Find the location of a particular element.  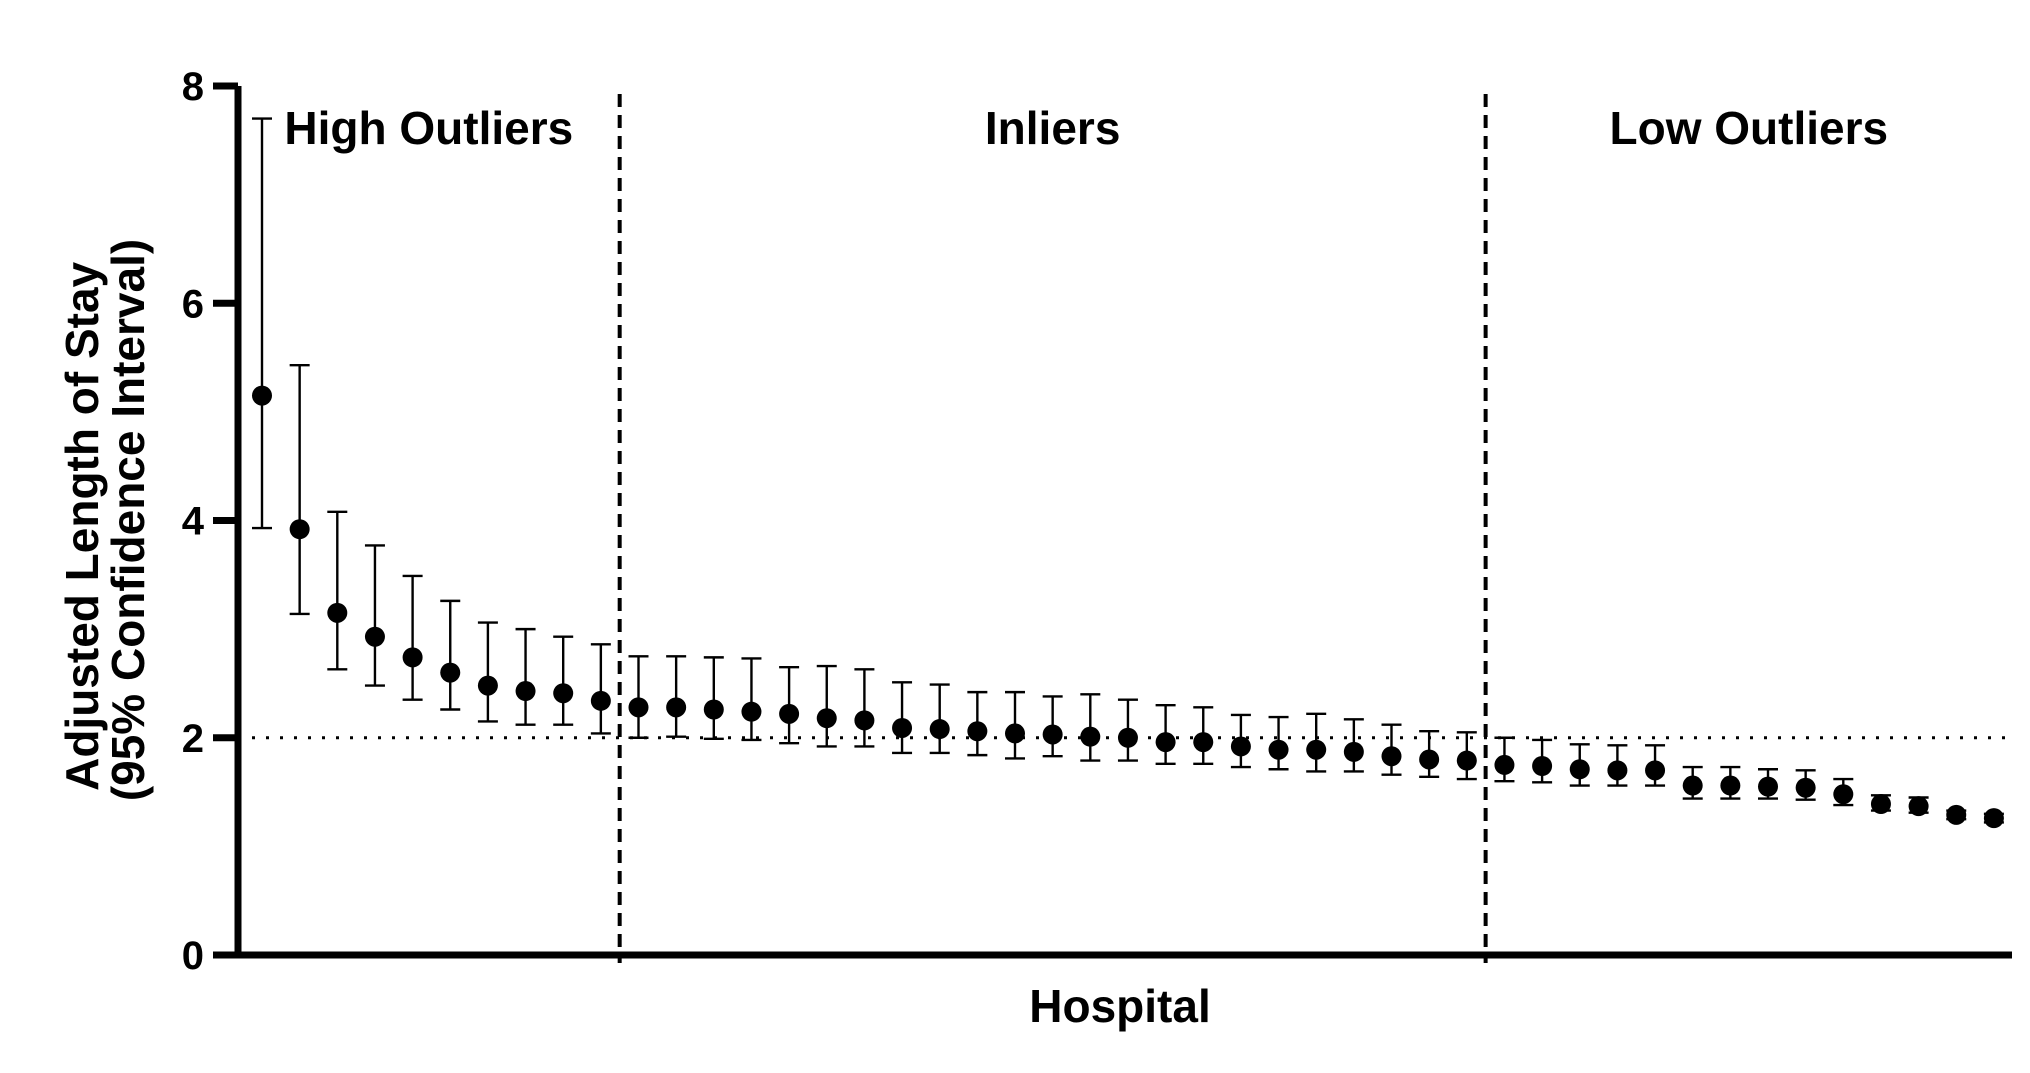

y-tick-label-2: 2 is located at coordinates (193, 739).